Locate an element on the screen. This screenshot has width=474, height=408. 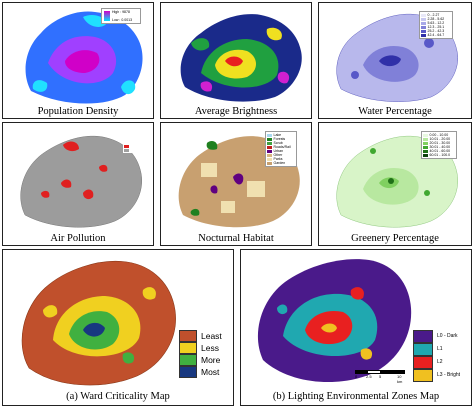
legend-item: 0 - 2.27 is located at coordinates (436, 15).